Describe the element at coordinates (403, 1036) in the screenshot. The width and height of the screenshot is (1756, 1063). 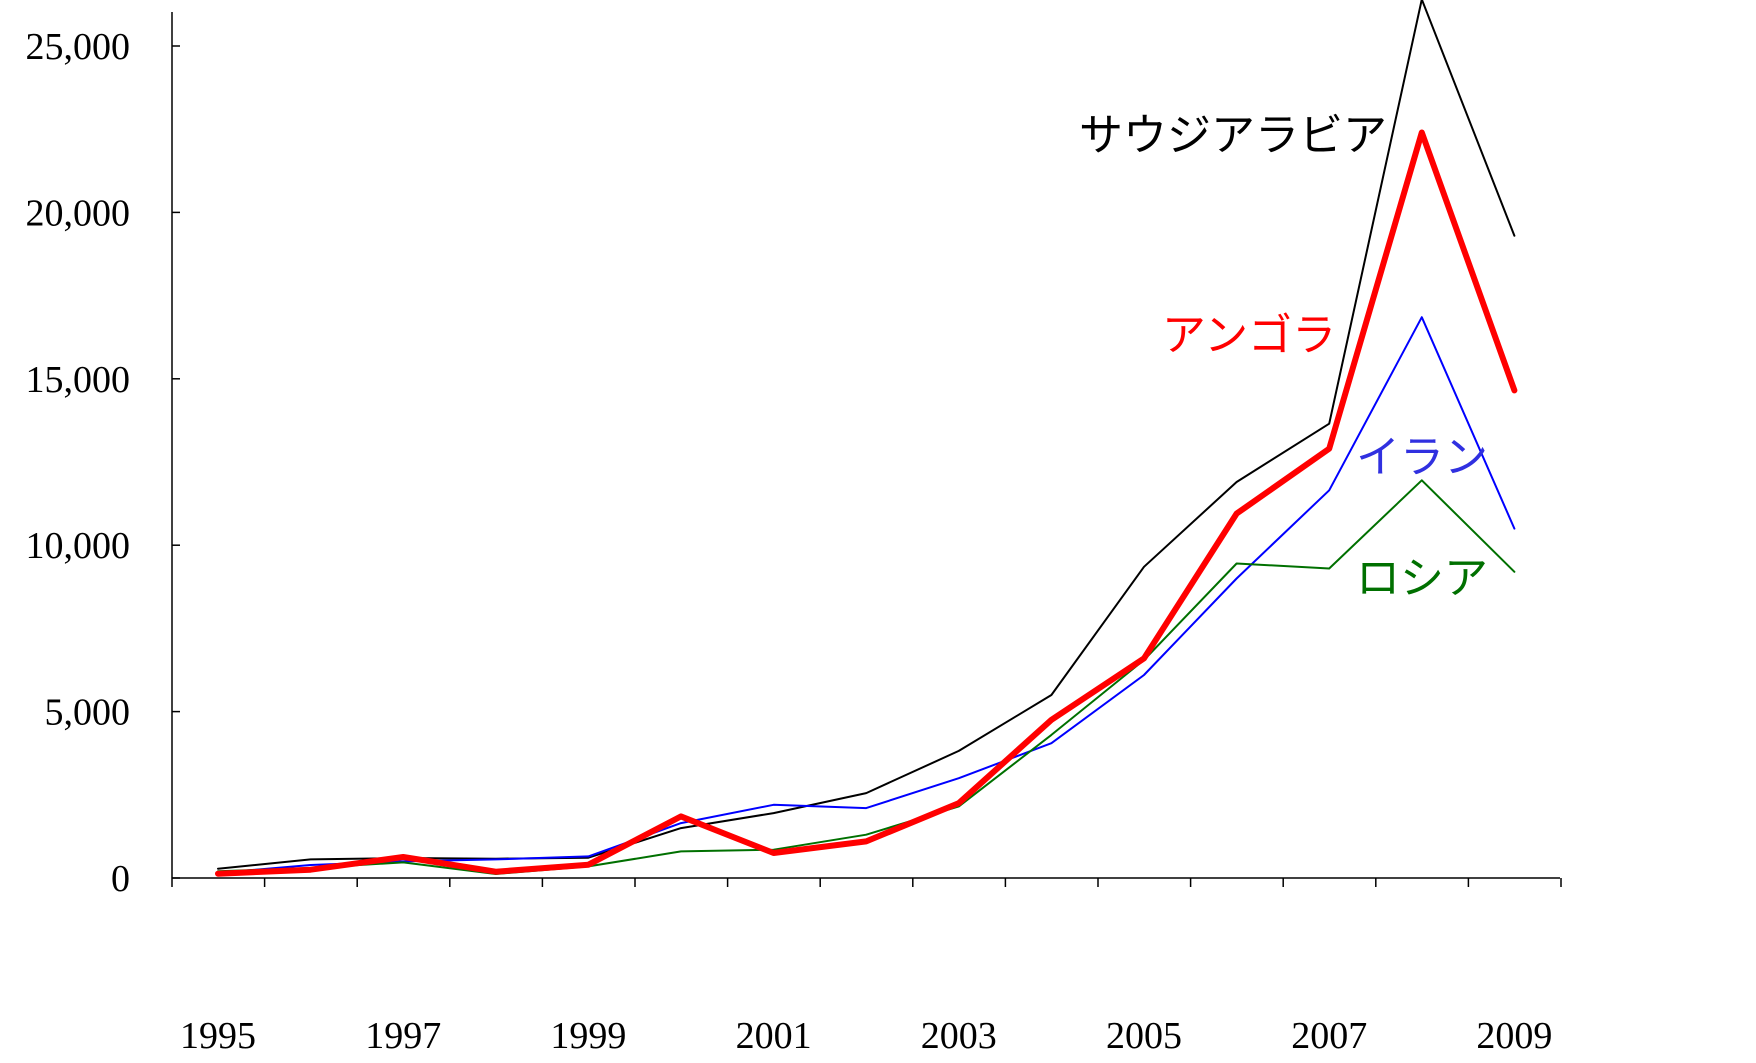
I see `x-tick-label: 1997` at that location.